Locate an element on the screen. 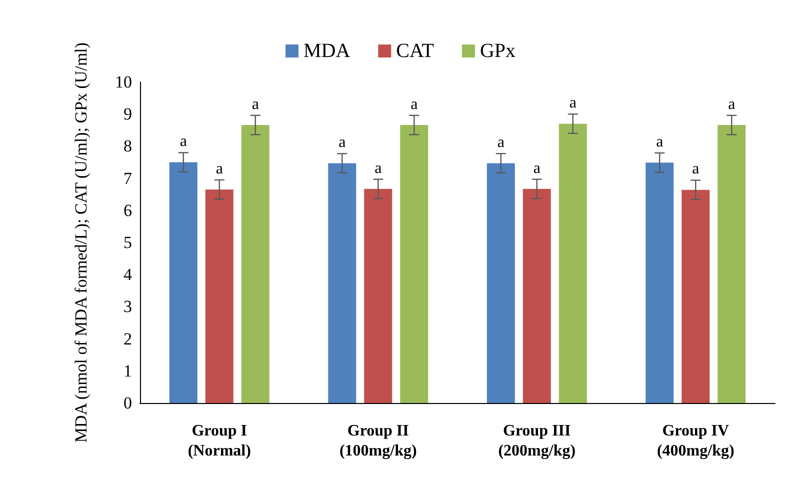  y-tick-label: 5 is located at coordinates (128, 242).